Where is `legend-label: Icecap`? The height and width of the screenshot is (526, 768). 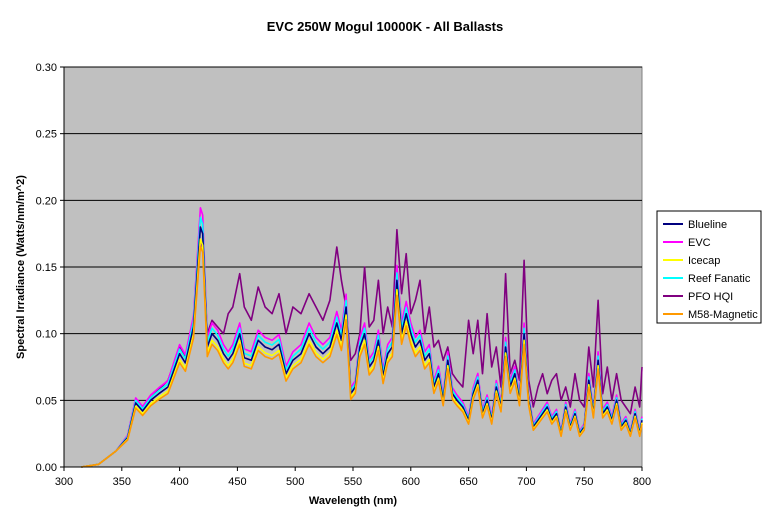
legend-label: Icecap is located at coordinates (704, 261).